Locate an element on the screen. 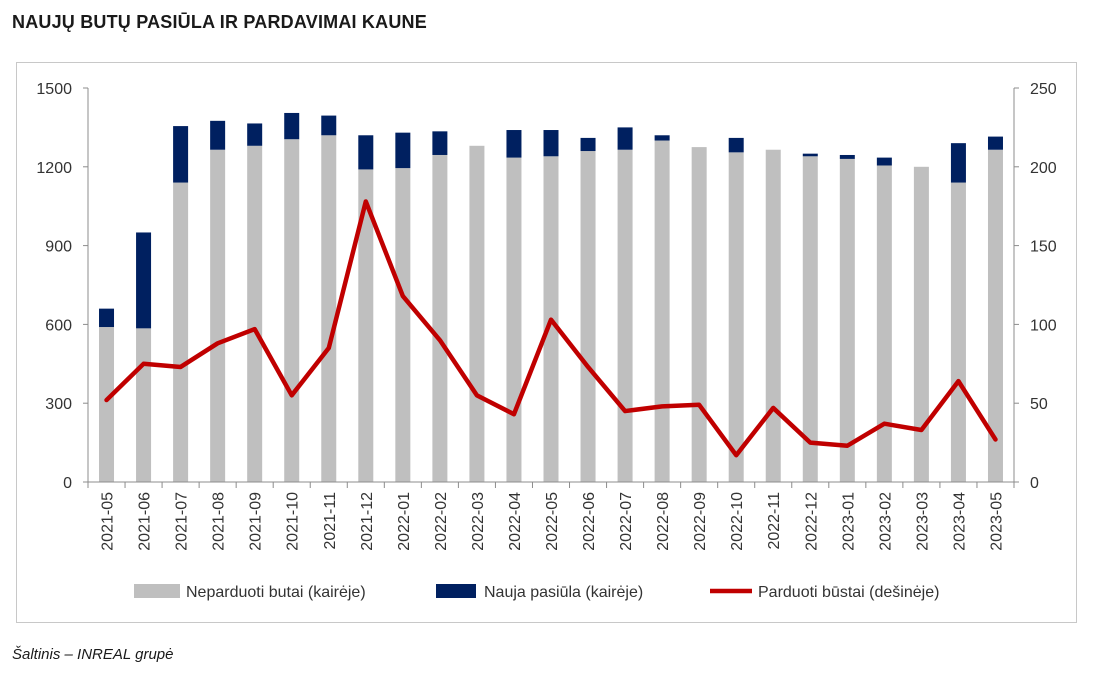 The image size is (1094, 677). x-tick-label: 2022-09 is located at coordinates (700, 521).